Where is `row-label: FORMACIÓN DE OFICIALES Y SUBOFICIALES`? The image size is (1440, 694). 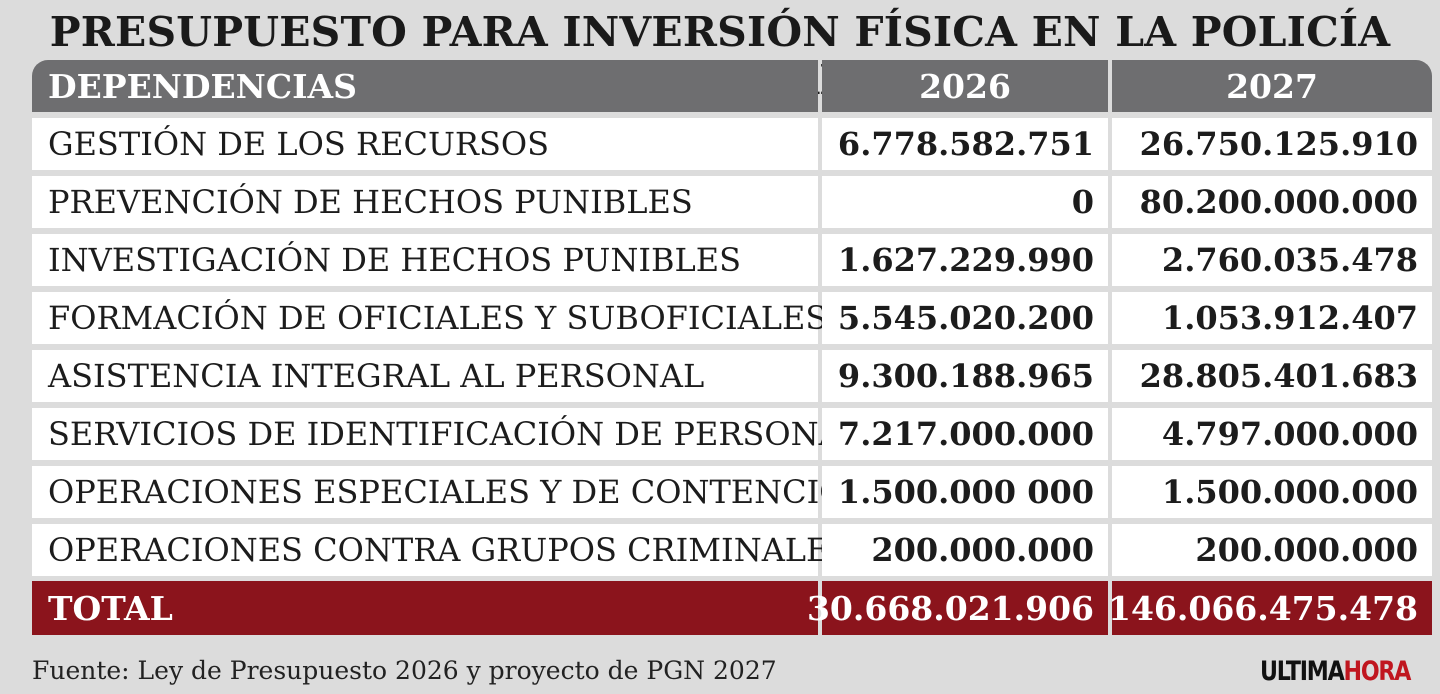 row-label: FORMACIÓN DE OFICIALES Y SUBOFICIALES is located at coordinates (429, 318).